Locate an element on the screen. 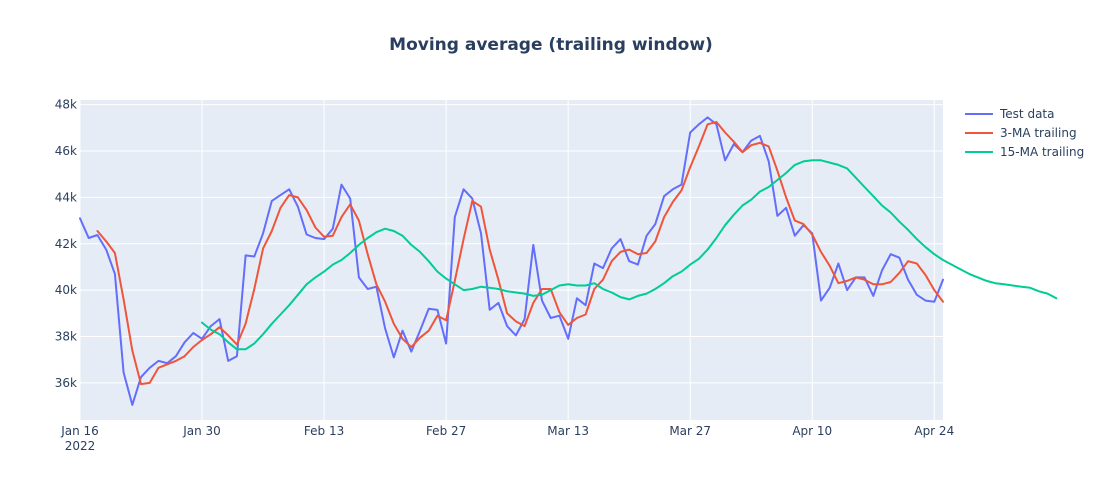  legend-label: 3-MA trailing is located at coordinates (1038, 133).